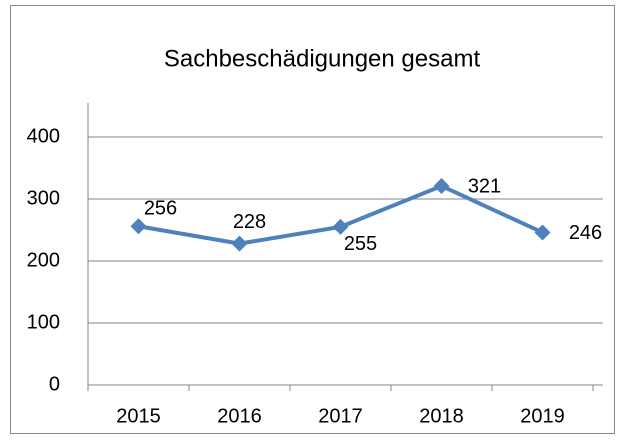 Image resolution: width=623 pixels, height=441 pixels. Describe the element at coordinates (43, 136) in the screenshot. I see `y-tick-label: 400` at that location.